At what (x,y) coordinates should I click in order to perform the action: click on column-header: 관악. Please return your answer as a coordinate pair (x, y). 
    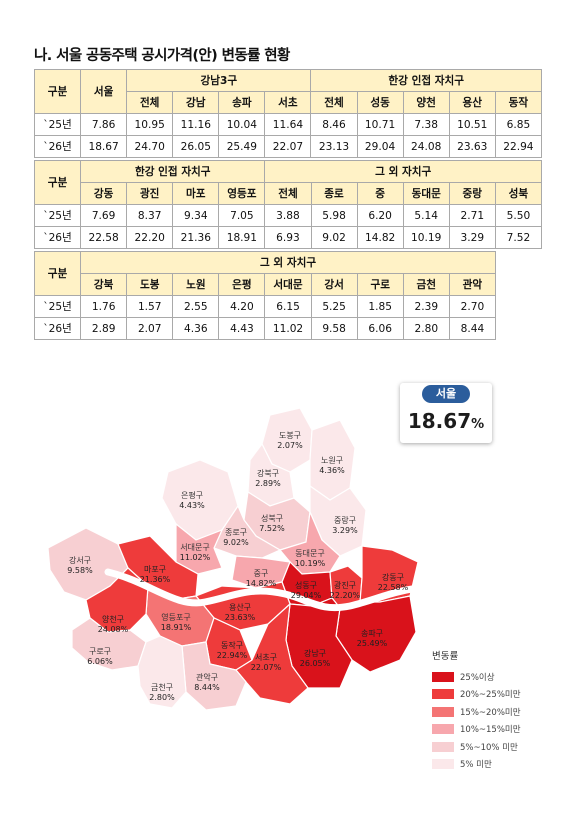
    Looking at the image, I should click on (472, 284).